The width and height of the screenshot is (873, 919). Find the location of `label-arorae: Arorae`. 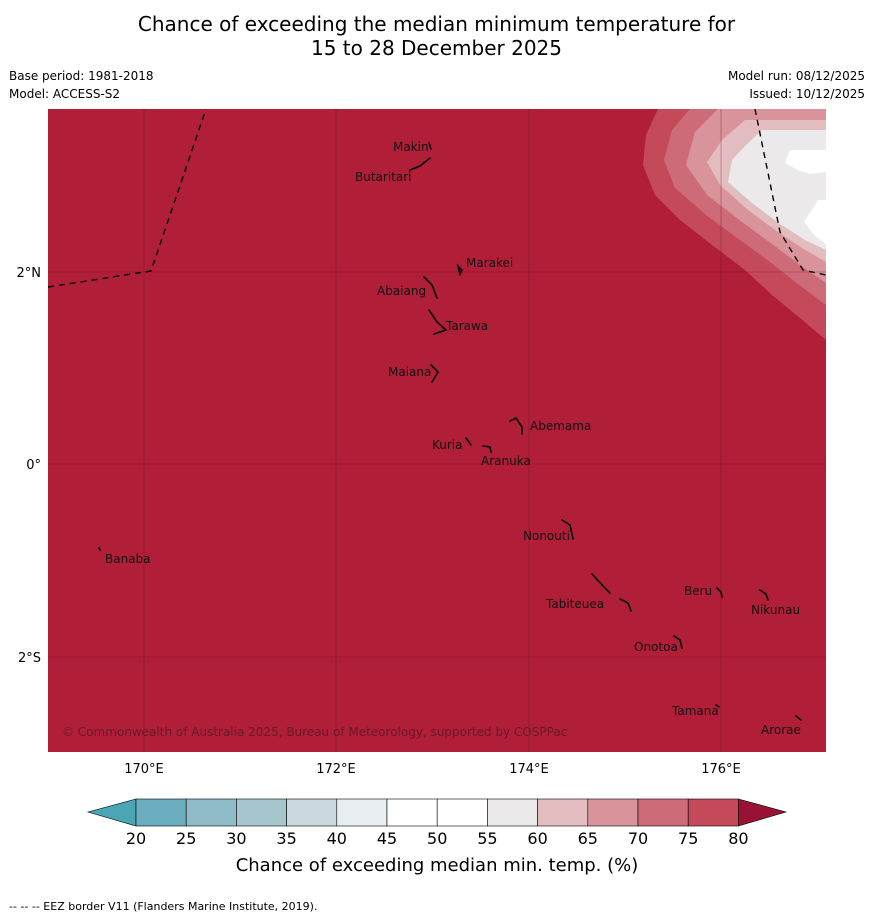

label-arorae: Arorae is located at coordinates (781, 730).